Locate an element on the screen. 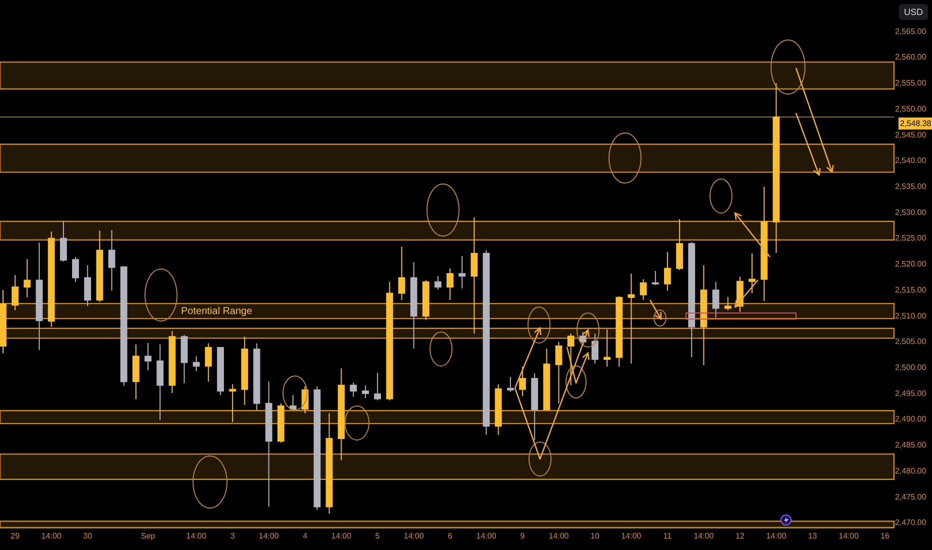  y-tick-label: 2,545.00 is located at coordinates (911, 135).